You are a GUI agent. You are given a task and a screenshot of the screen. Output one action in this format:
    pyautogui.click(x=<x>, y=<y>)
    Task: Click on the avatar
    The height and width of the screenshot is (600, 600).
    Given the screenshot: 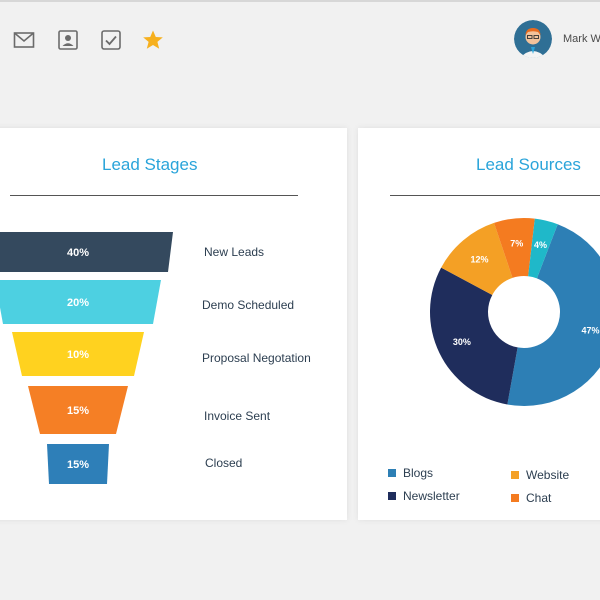 What is the action you would take?
    pyautogui.click(x=533, y=39)
    